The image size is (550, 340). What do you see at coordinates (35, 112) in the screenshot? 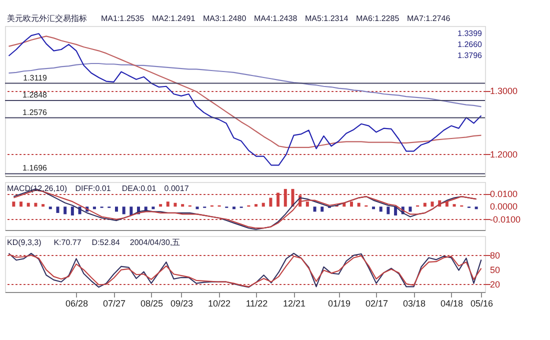
I see `ref-line-label: 1.2576` at bounding box center [35, 112].